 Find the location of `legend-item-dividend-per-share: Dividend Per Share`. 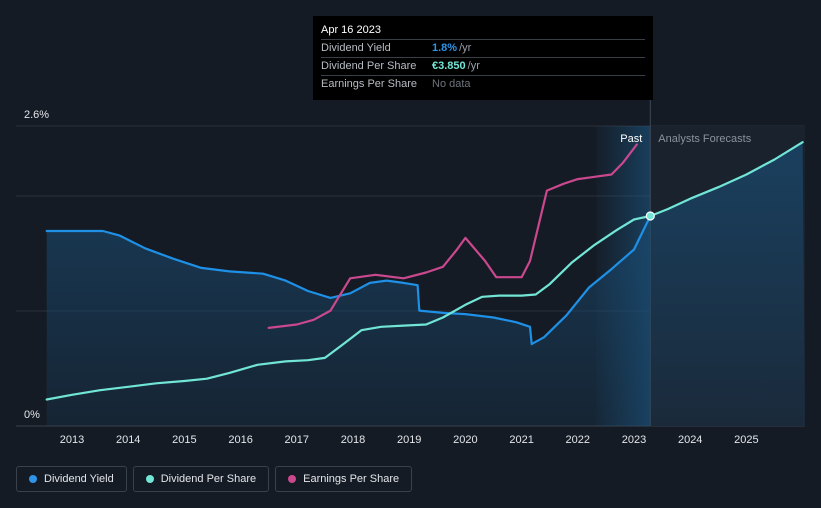

legend-item-dividend-per-share: Dividend Per Share is located at coordinates (201, 479).